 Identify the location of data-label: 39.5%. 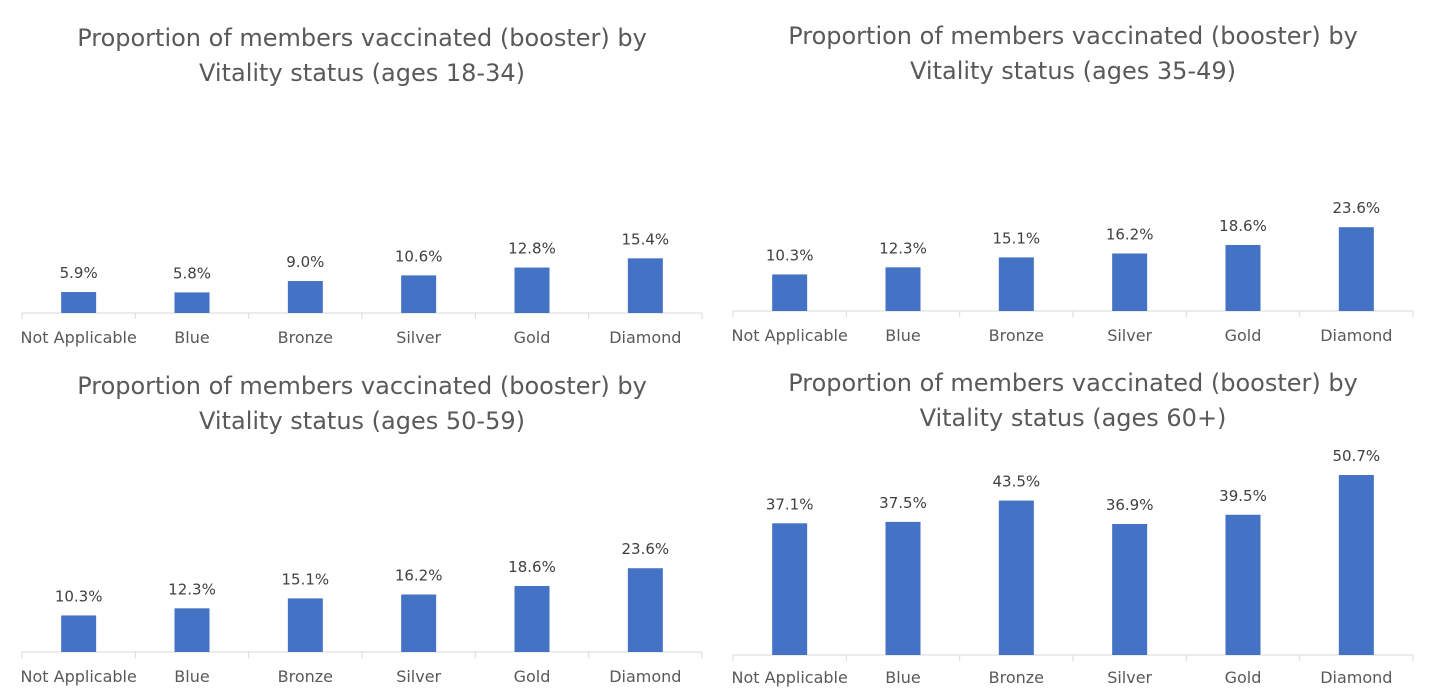
(1243, 496).